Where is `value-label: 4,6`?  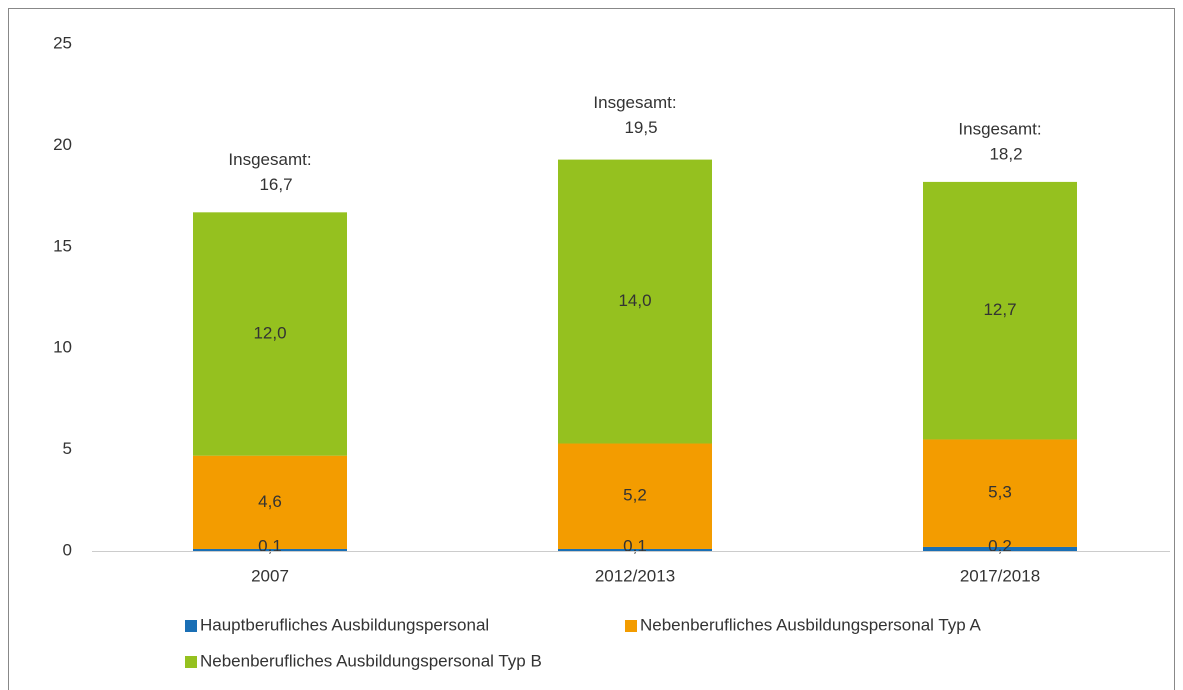
value-label: 4,6 is located at coordinates (270, 501).